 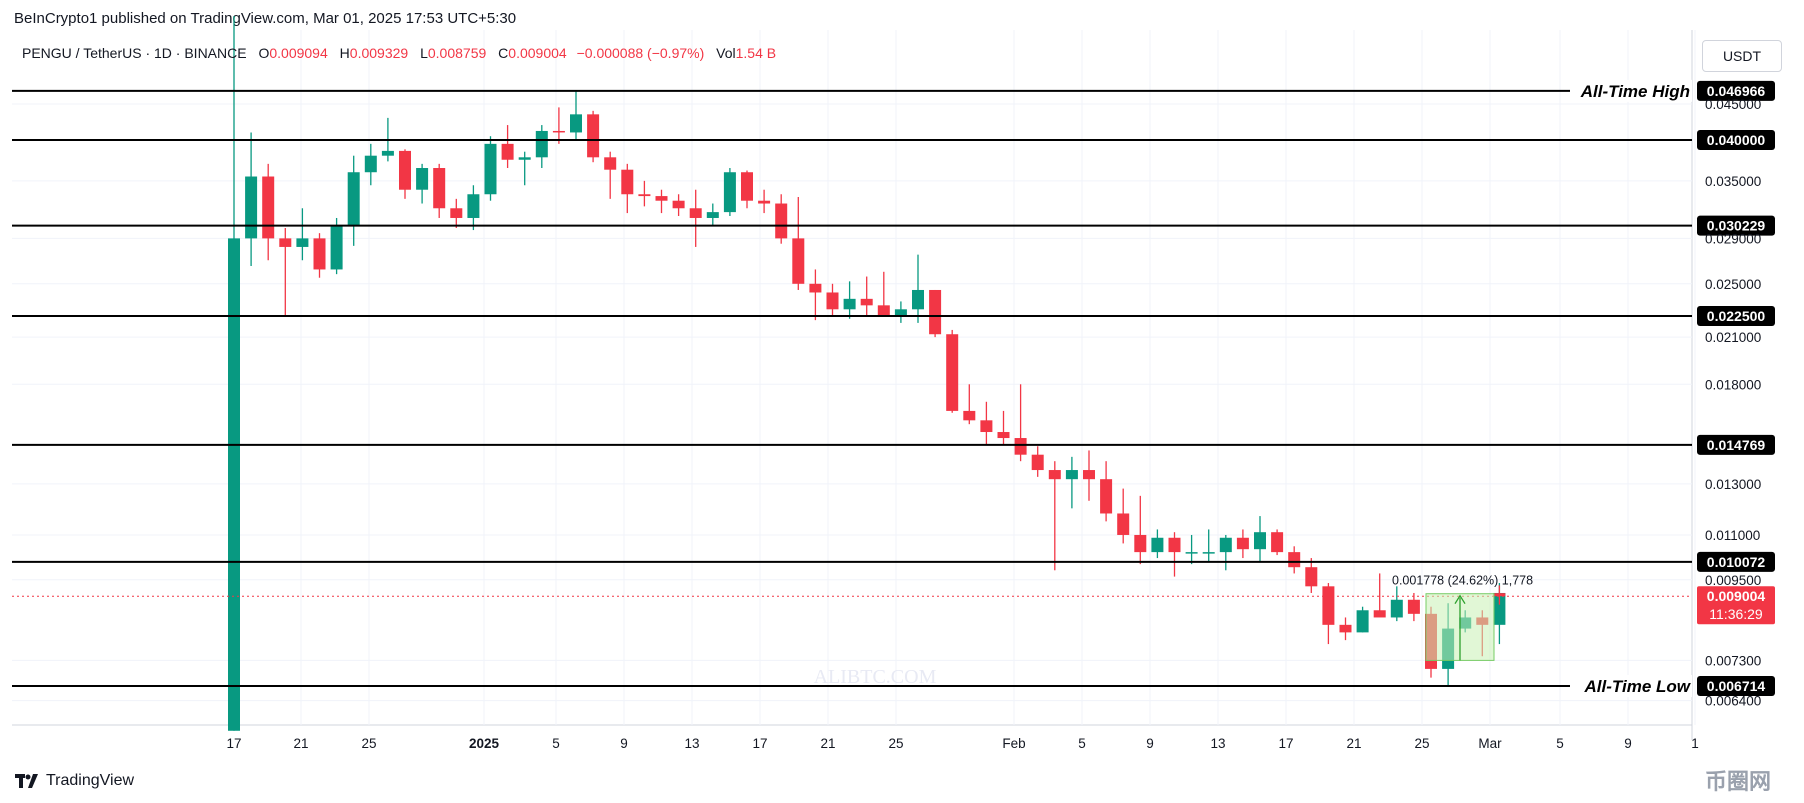 I want to click on high-value: 0.009329, so click(x=379, y=53).